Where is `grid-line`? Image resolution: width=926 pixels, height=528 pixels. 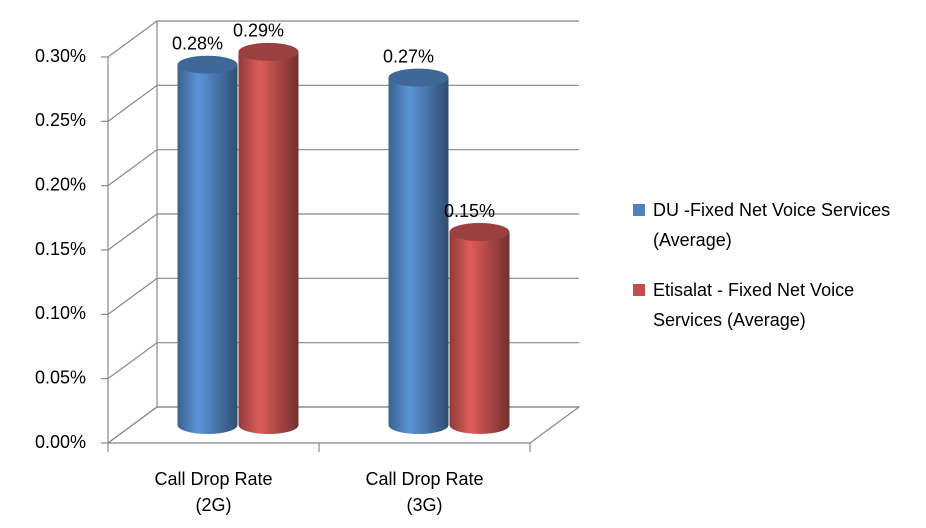
grid-line is located at coordinates (343, 39).